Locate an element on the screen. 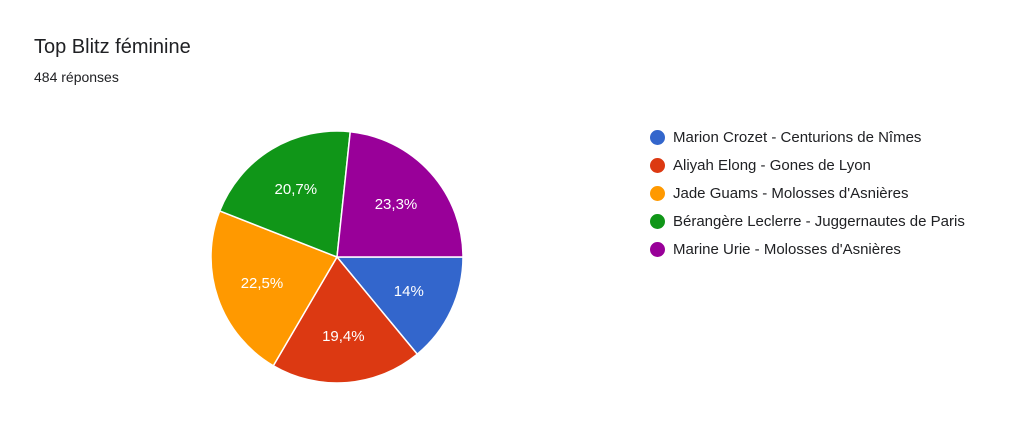 This screenshot has width=1024, height=431. legend-item: Marine Urie - Molosses d'Asnières is located at coordinates (815, 250).